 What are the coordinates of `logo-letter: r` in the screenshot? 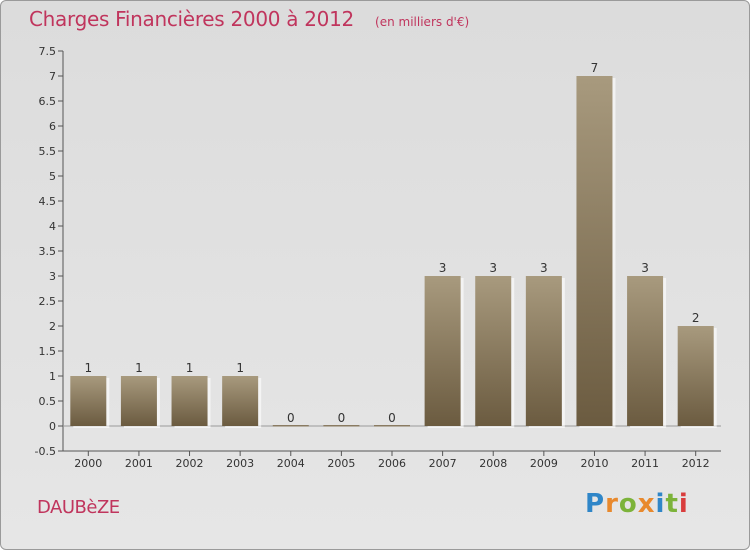 It's located at (612, 504).